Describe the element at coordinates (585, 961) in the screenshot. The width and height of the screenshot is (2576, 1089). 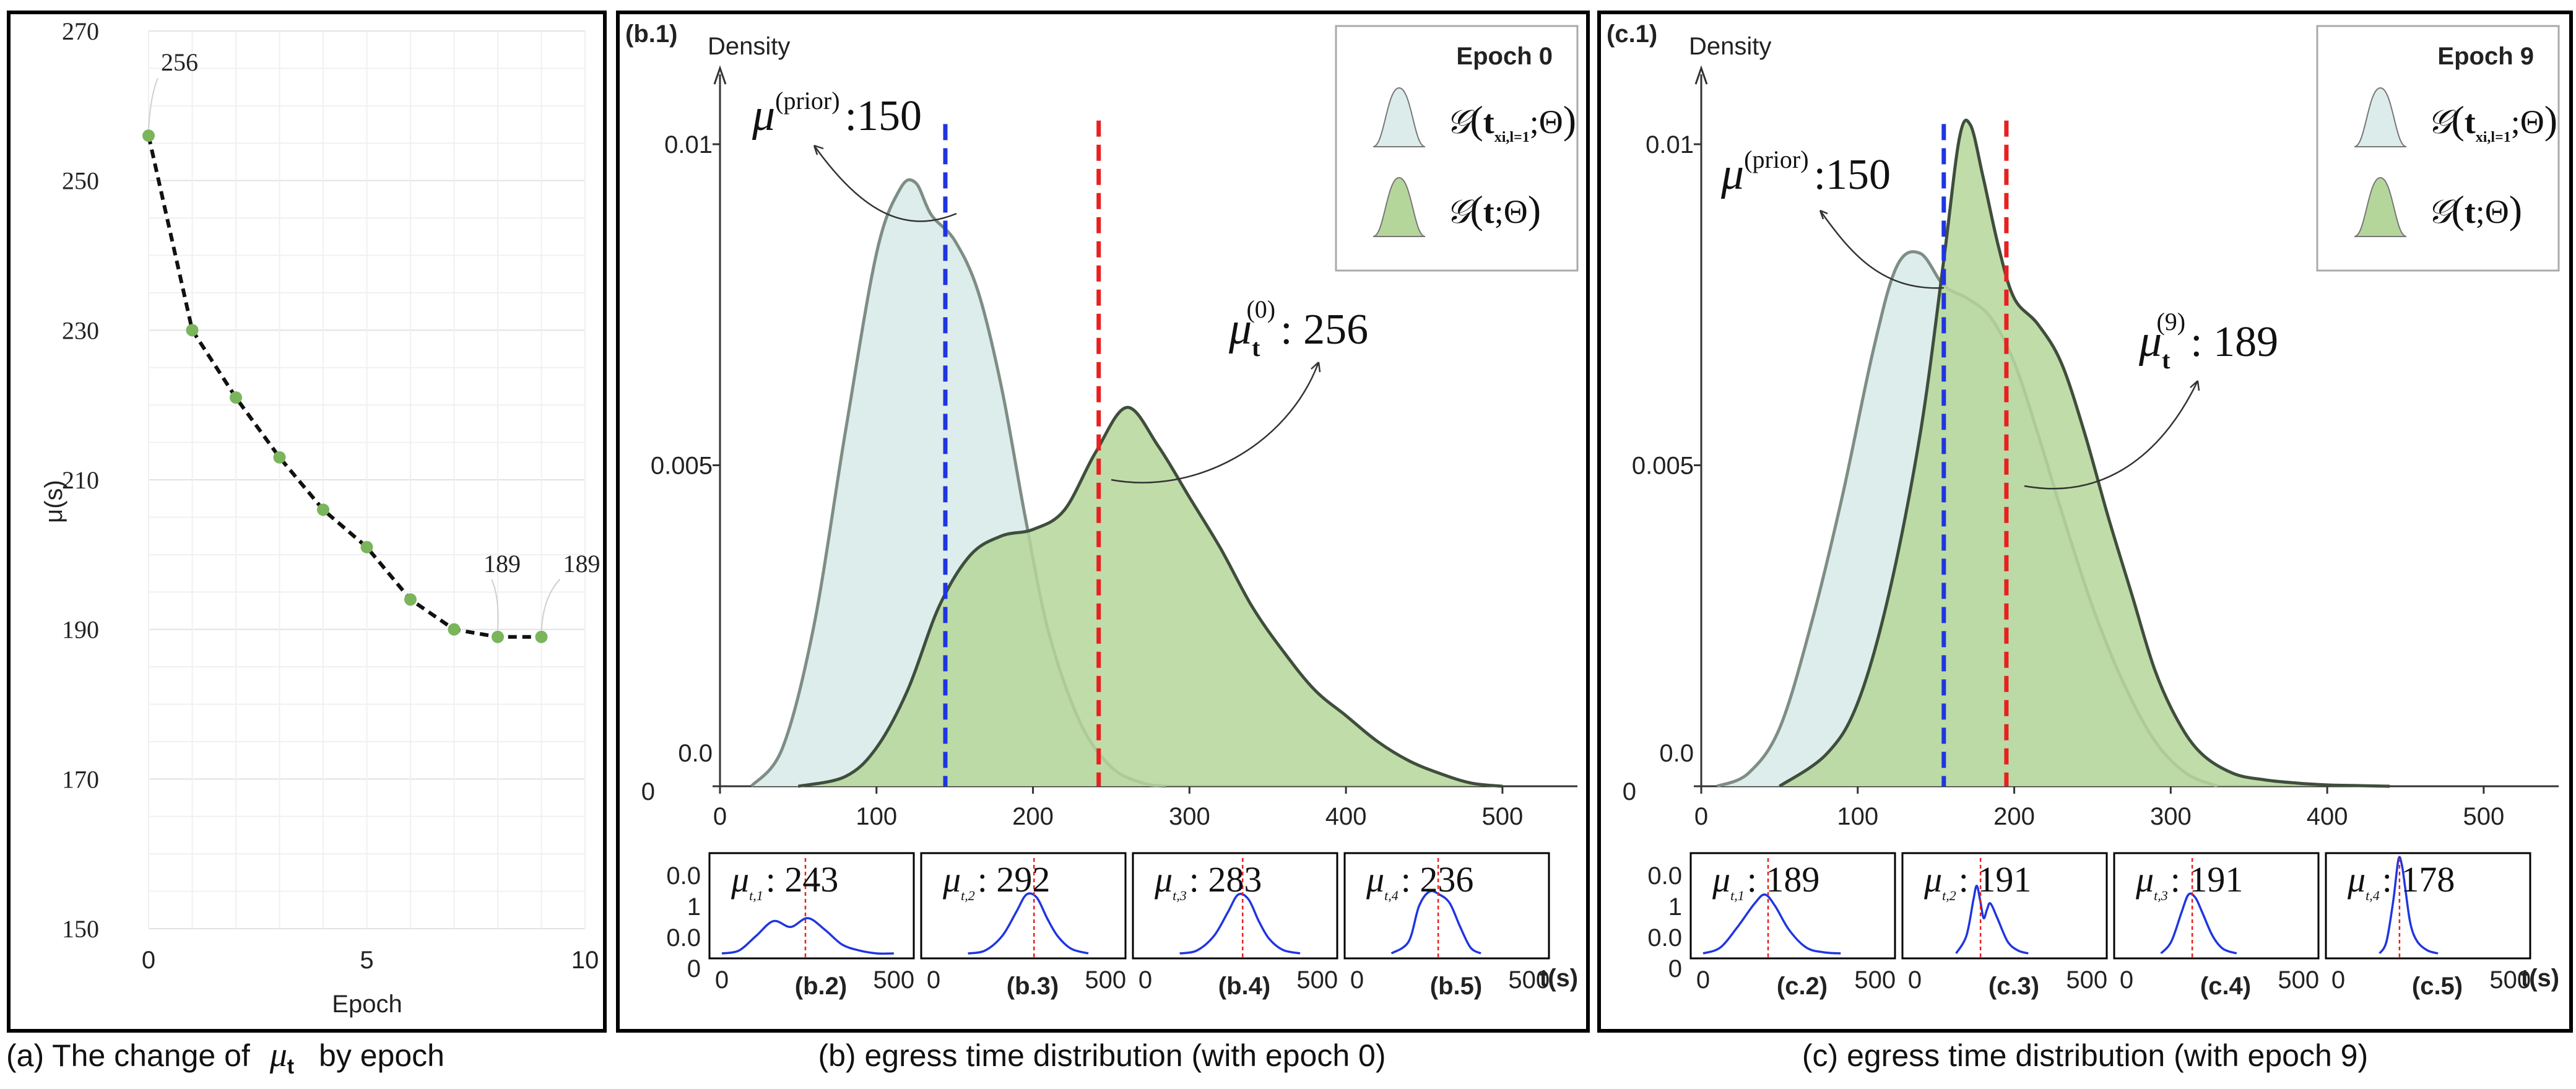
I see `x-tick-label: 10` at that location.